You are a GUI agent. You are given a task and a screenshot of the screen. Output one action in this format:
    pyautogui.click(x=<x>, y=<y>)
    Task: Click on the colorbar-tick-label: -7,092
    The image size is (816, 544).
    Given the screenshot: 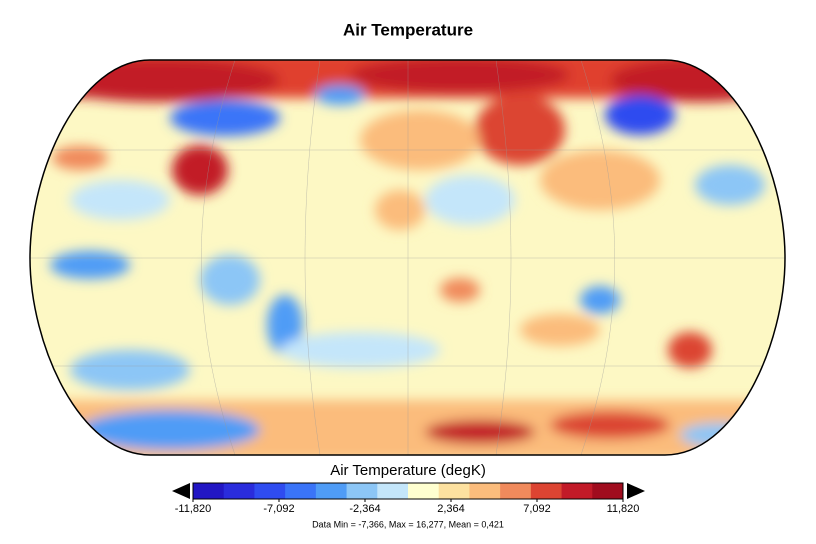 What is the action you would take?
    pyautogui.click(x=278, y=509)
    